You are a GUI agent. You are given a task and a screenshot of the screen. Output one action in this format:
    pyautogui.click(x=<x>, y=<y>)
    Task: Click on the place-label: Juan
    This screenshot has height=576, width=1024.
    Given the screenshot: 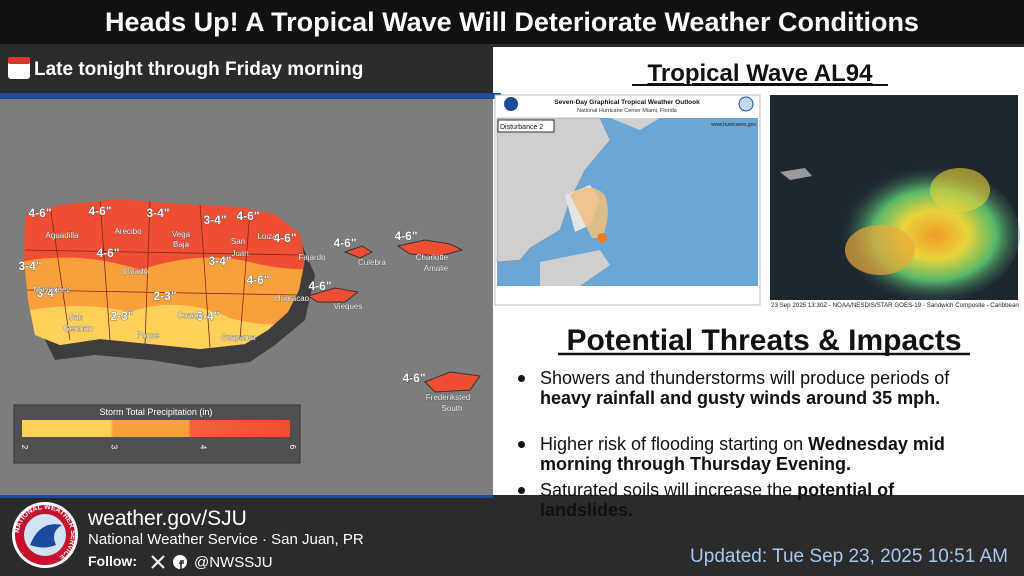 What is the action you would take?
    pyautogui.click(x=239, y=253)
    